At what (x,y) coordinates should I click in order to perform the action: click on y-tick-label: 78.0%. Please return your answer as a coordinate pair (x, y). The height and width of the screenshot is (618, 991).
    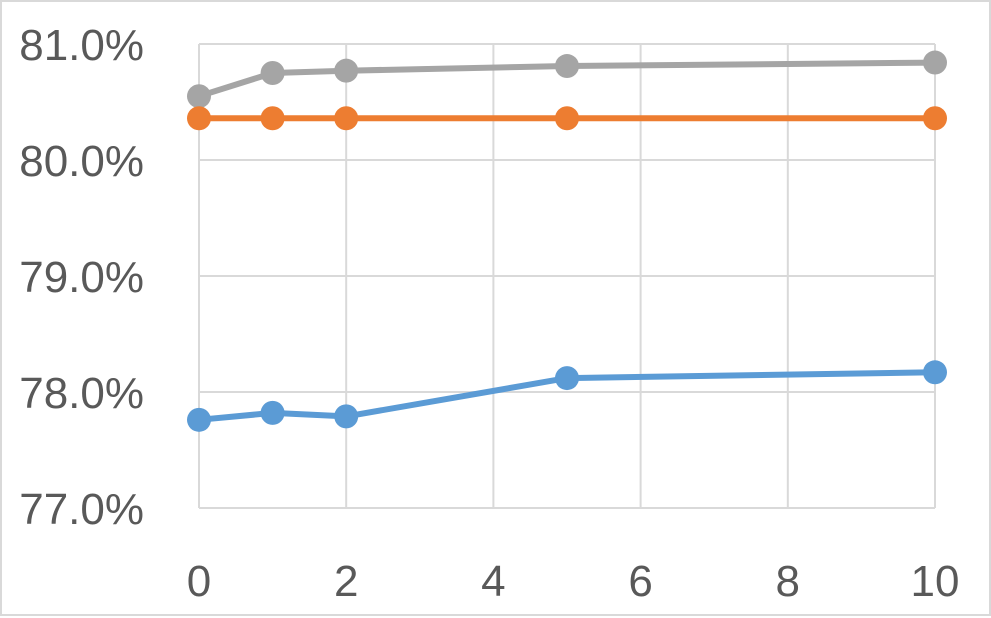
    Looking at the image, I should click on (81, 393).